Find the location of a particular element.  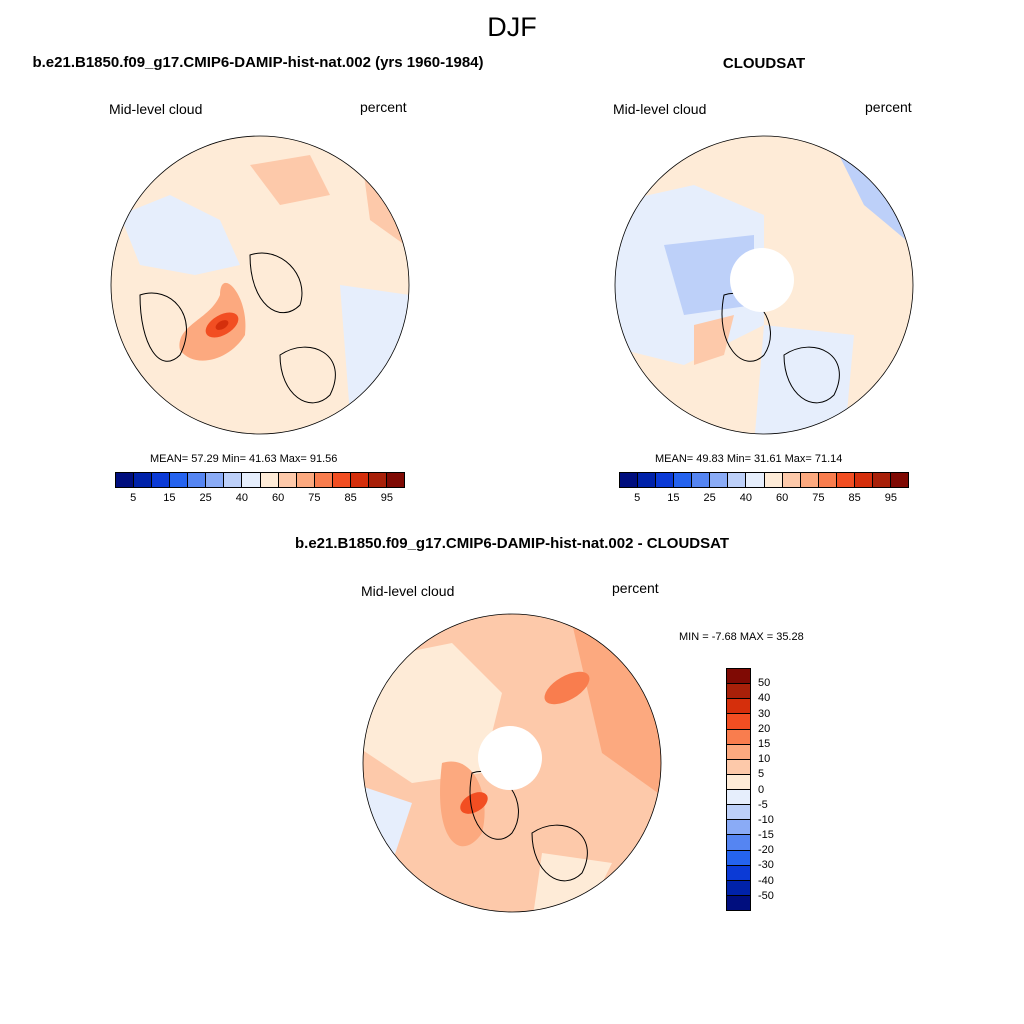

panel3-units-label: percent is located at coordinates (635, 588).